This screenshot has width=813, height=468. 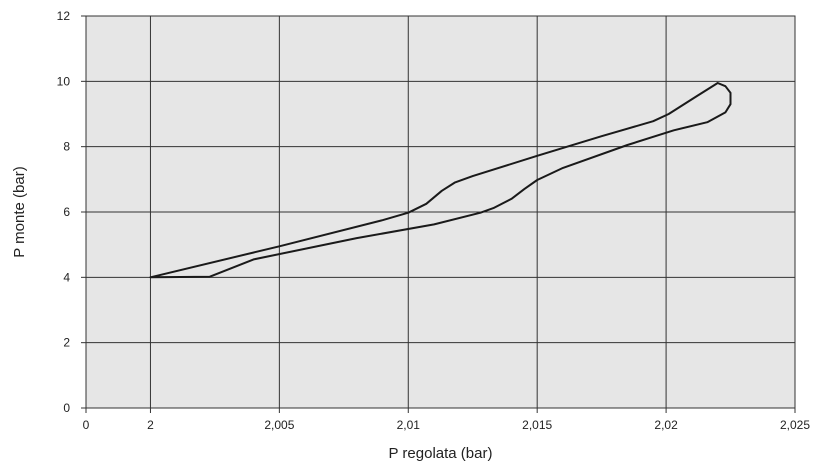 I want to click on y-tick-label: 0, so click(x=66, y=408).